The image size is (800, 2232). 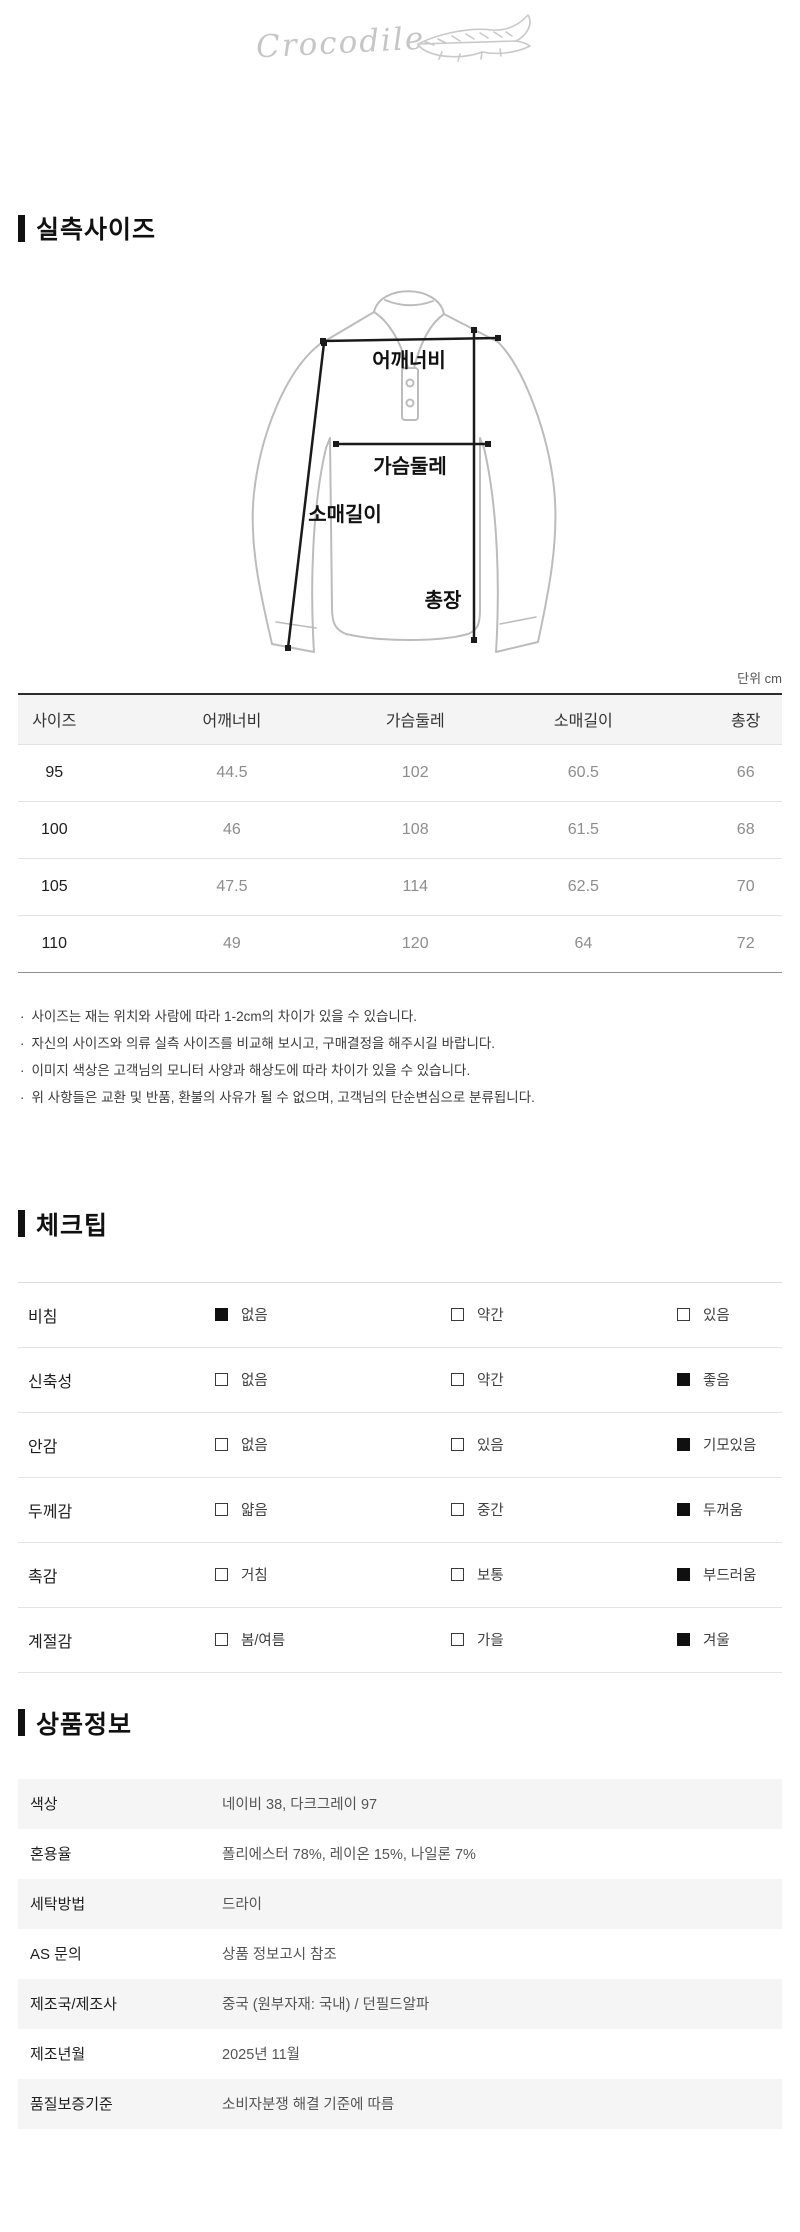 I want to click on size-table-row: 110 49 120 64 72, so click(x=400, y=943).